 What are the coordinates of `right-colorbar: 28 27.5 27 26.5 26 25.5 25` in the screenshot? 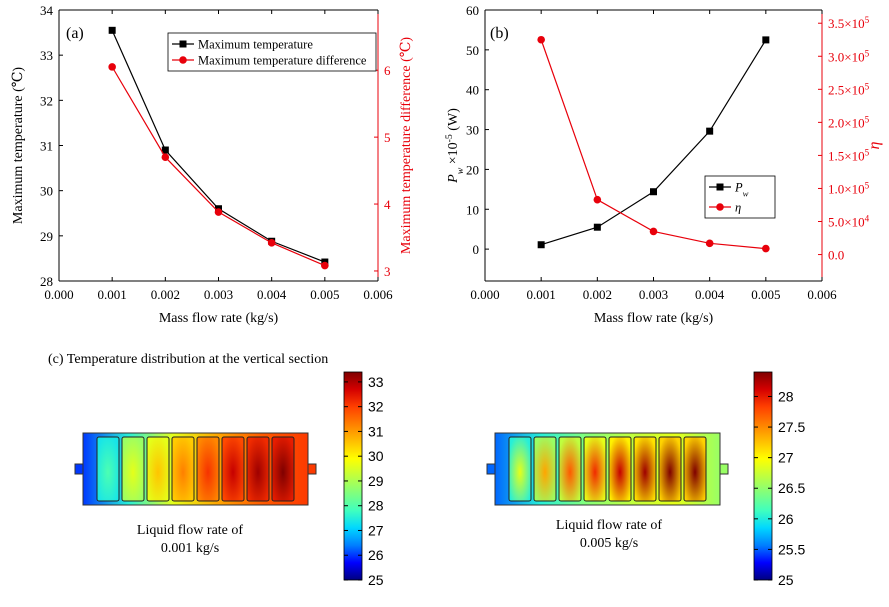 It's located at (779, 479).